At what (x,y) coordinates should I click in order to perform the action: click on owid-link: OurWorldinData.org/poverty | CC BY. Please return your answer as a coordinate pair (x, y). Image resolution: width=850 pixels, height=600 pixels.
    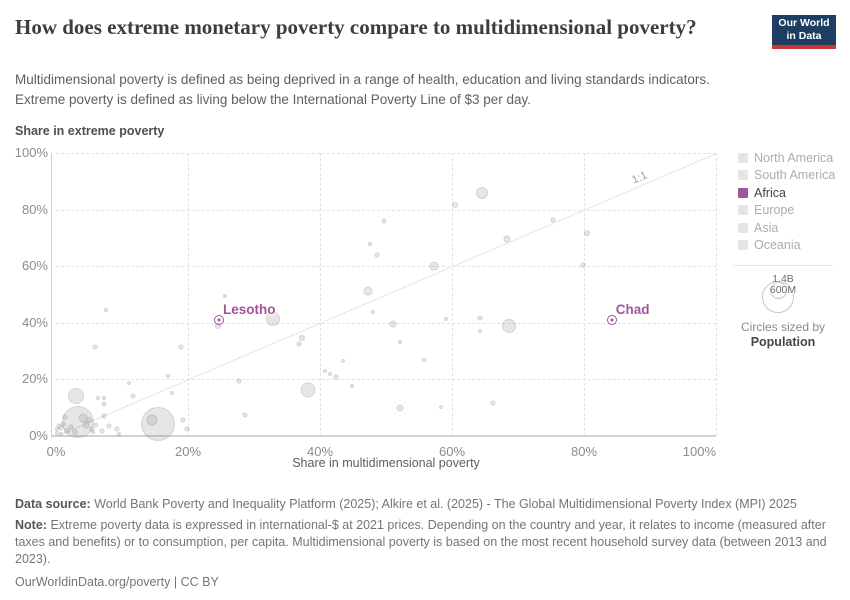
    Looking at the image, I should click on (117, 582).